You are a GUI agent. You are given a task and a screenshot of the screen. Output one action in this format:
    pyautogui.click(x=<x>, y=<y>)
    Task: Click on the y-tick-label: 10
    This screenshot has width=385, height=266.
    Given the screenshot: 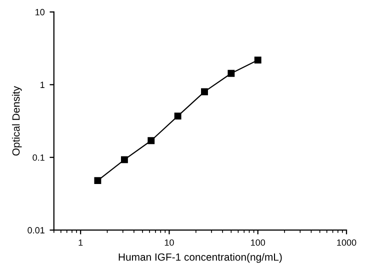 What is the action you would take?
    pyautogui.click(x=40, y=12)
    